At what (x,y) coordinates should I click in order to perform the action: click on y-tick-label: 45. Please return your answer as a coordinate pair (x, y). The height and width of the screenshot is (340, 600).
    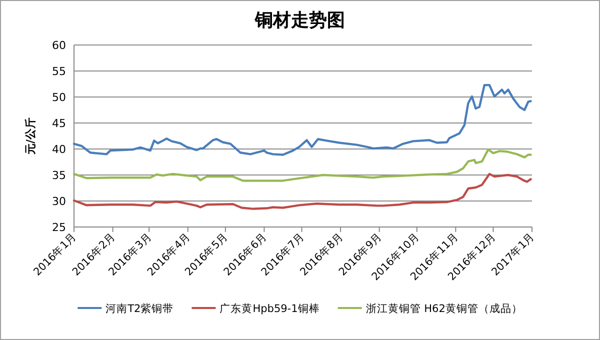
    Looking at the image, I should click on (59, 123).